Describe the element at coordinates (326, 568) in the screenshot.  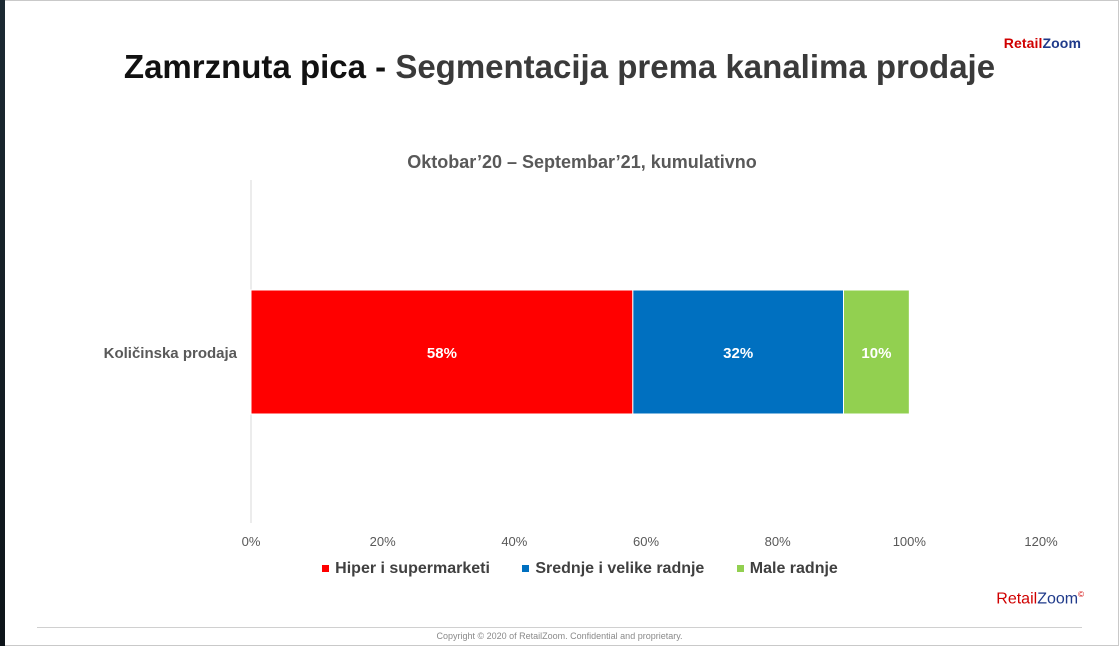
I see `legend-swatch-hiper` at that location.